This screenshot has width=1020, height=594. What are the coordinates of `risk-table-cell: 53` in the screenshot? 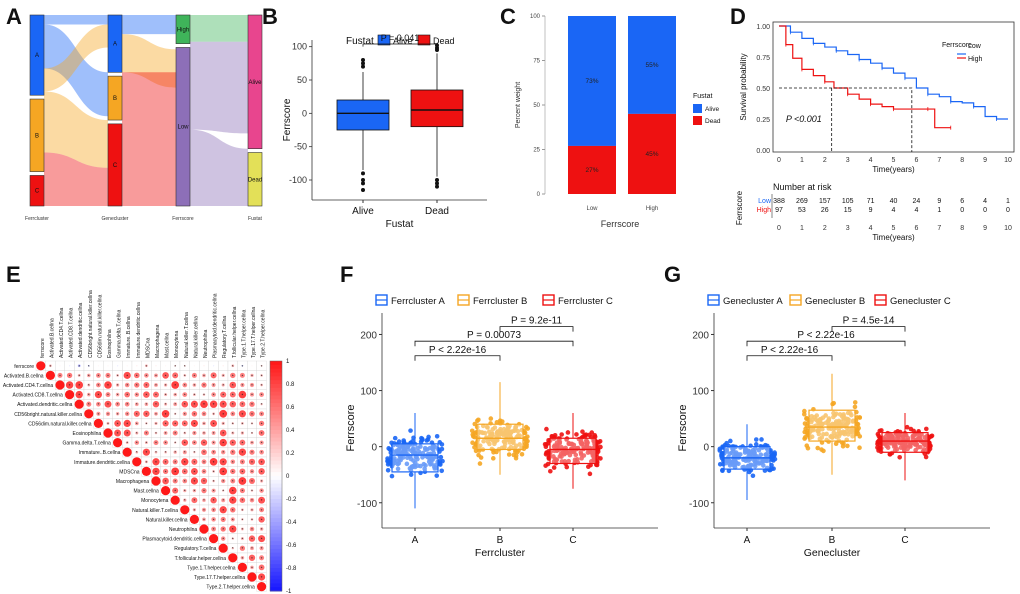 It's located at (802, 210).